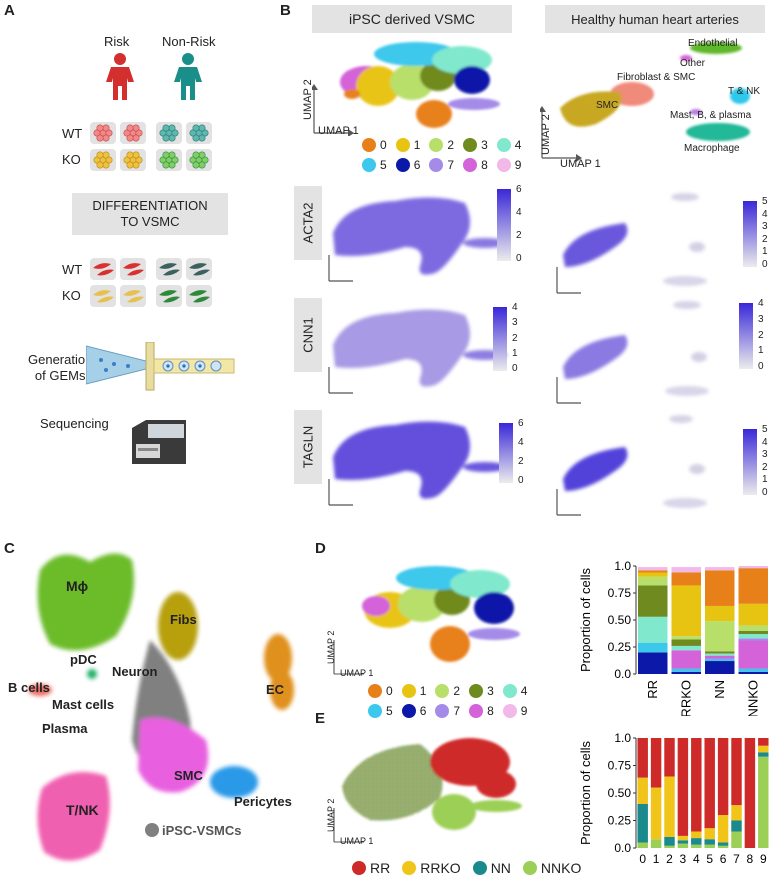 This screenshot has height=882, width=780. What do you see at coordinates (719, 689) in the screenshot?
I see `x-tick-label: NN` at bounding box center [719, 689].